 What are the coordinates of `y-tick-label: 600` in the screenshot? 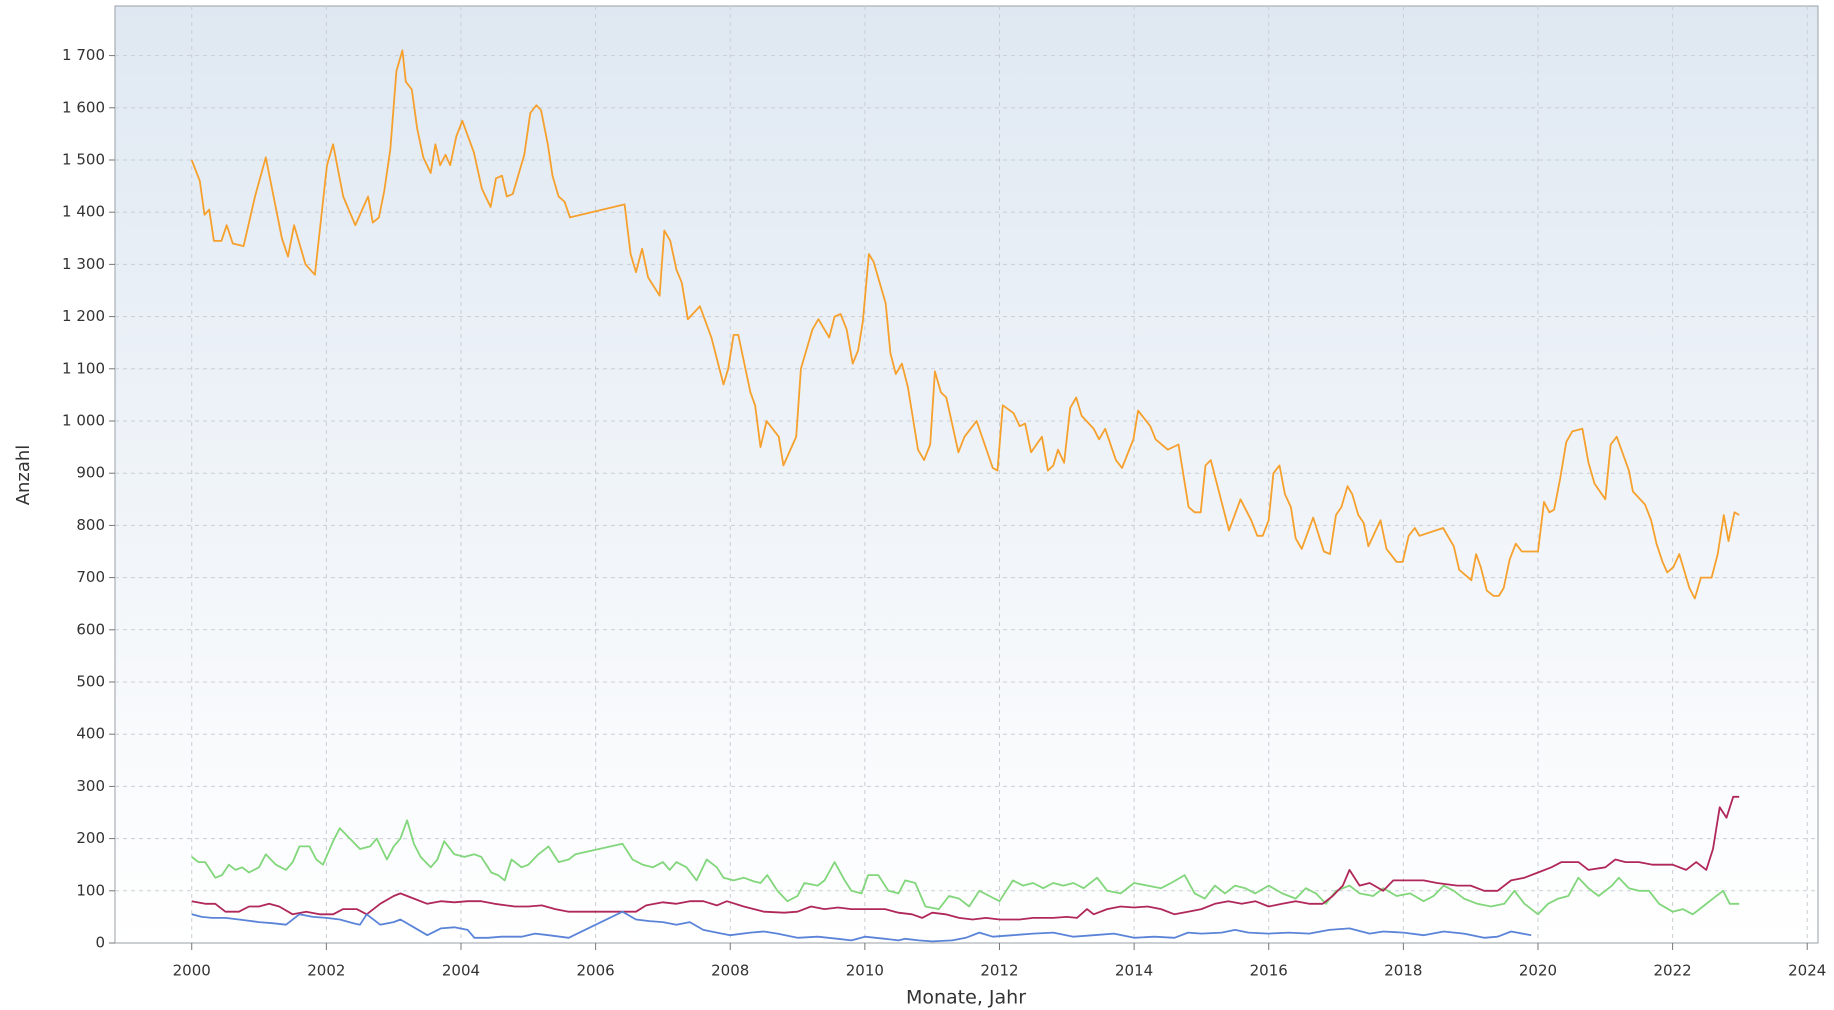 It's located at (90, 629).